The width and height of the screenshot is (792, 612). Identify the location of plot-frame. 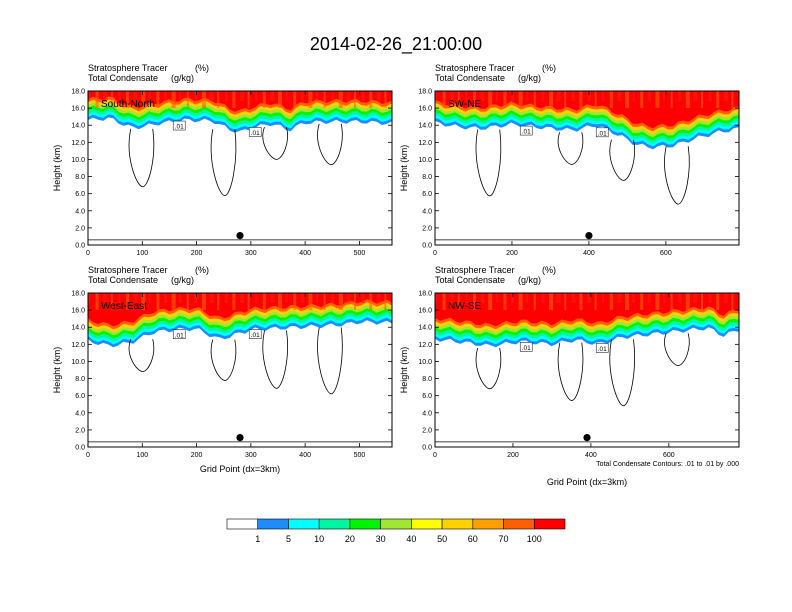
(587, 168).